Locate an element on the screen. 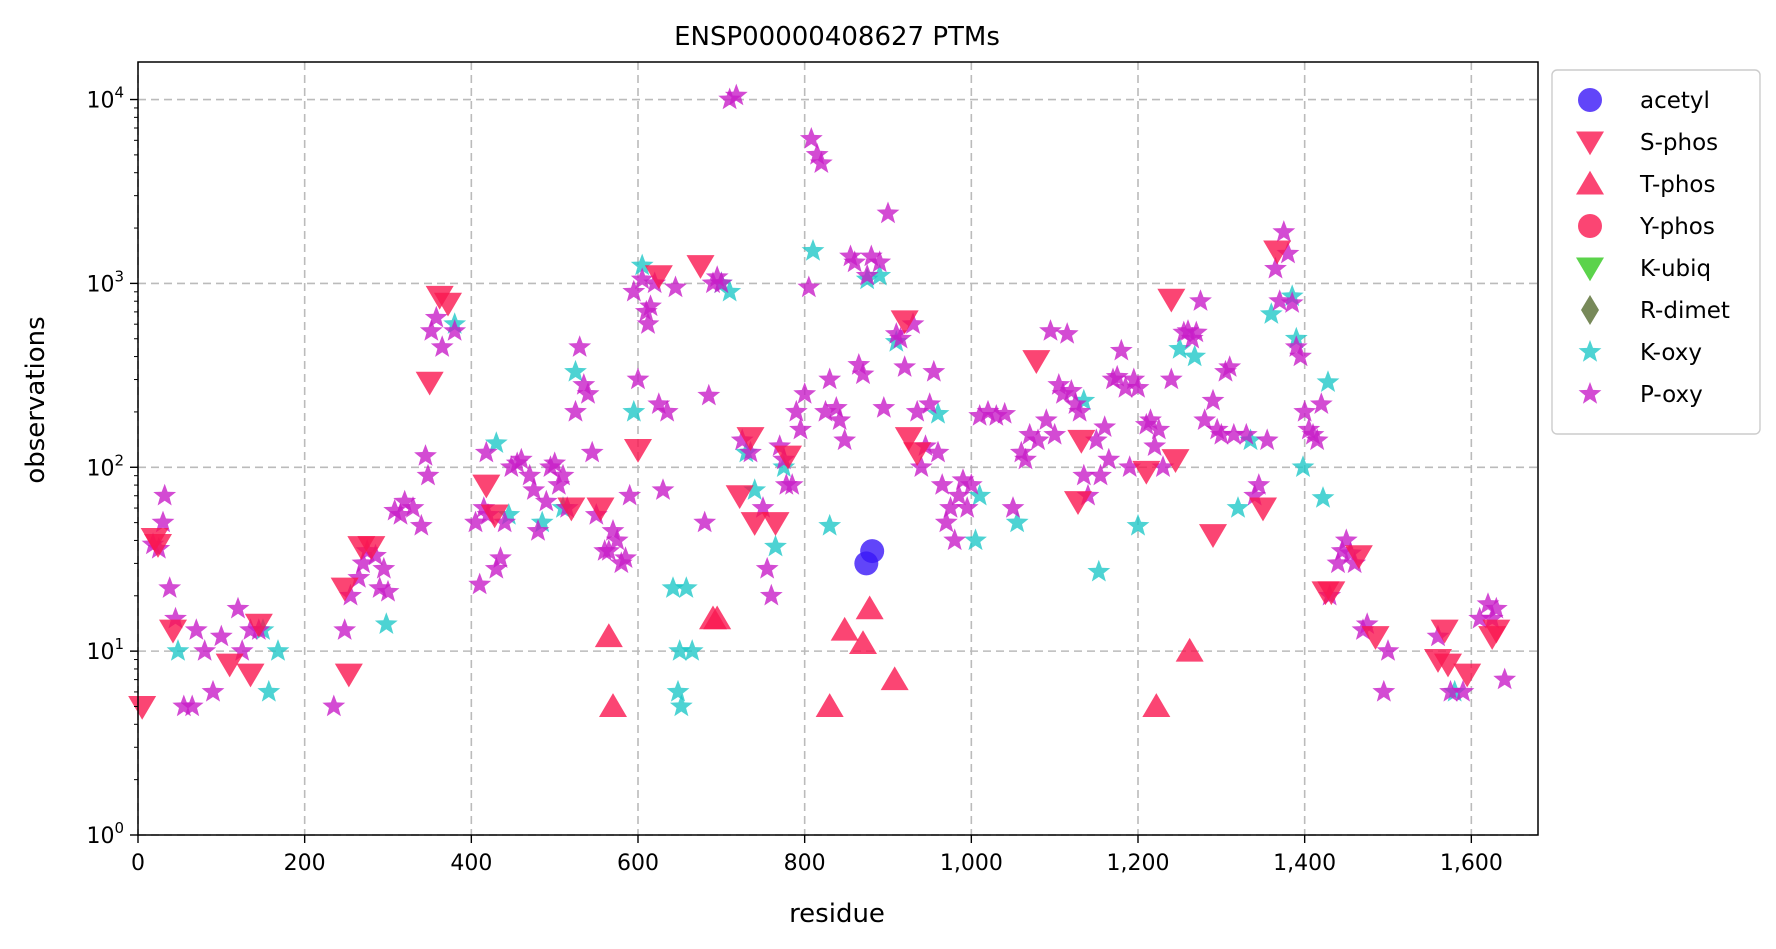 The image size is (1776, 949). y-tick-label: 10⁰ is located at coordinates (105, 834).